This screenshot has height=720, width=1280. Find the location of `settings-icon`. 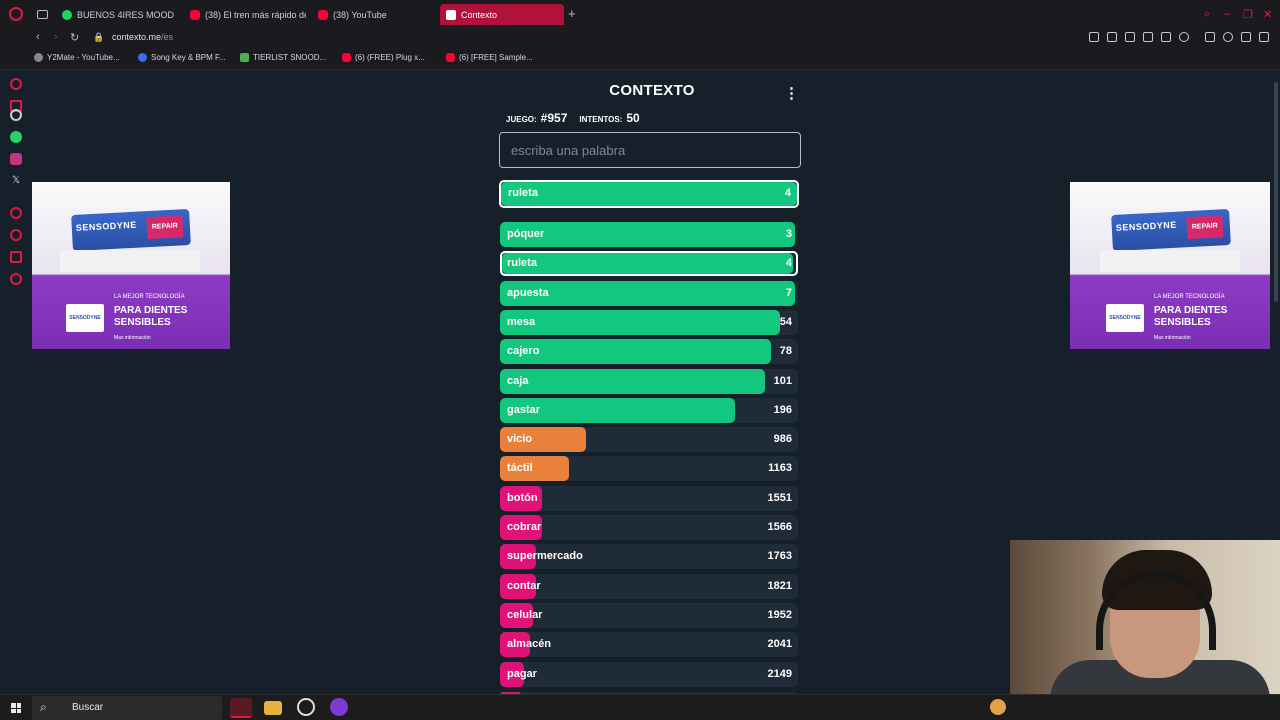

settings-icon is located at coordinates (16, 279).